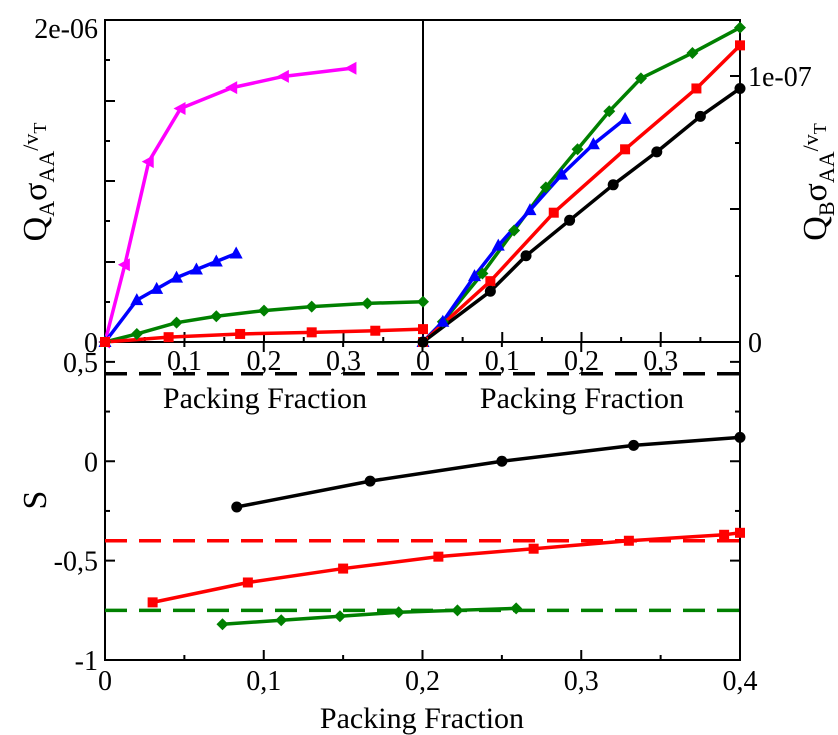  I want to click on ylabel-slash: /v, so click(30, 142).